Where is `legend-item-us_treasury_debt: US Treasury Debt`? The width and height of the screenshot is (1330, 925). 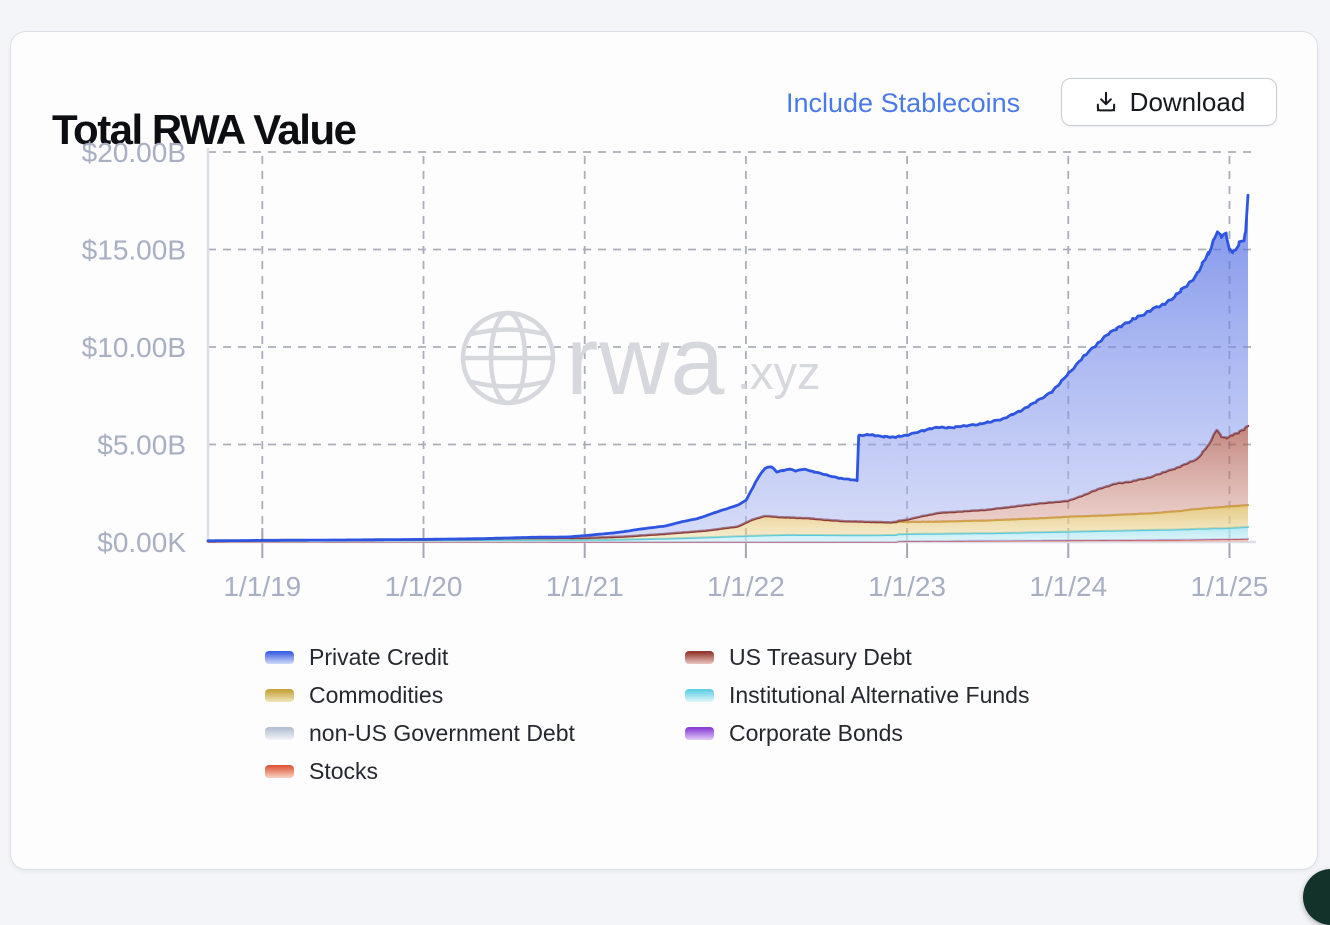 legend-item-us_treasury_debt: US Treasury Debt is located at coordinates (857, 657).